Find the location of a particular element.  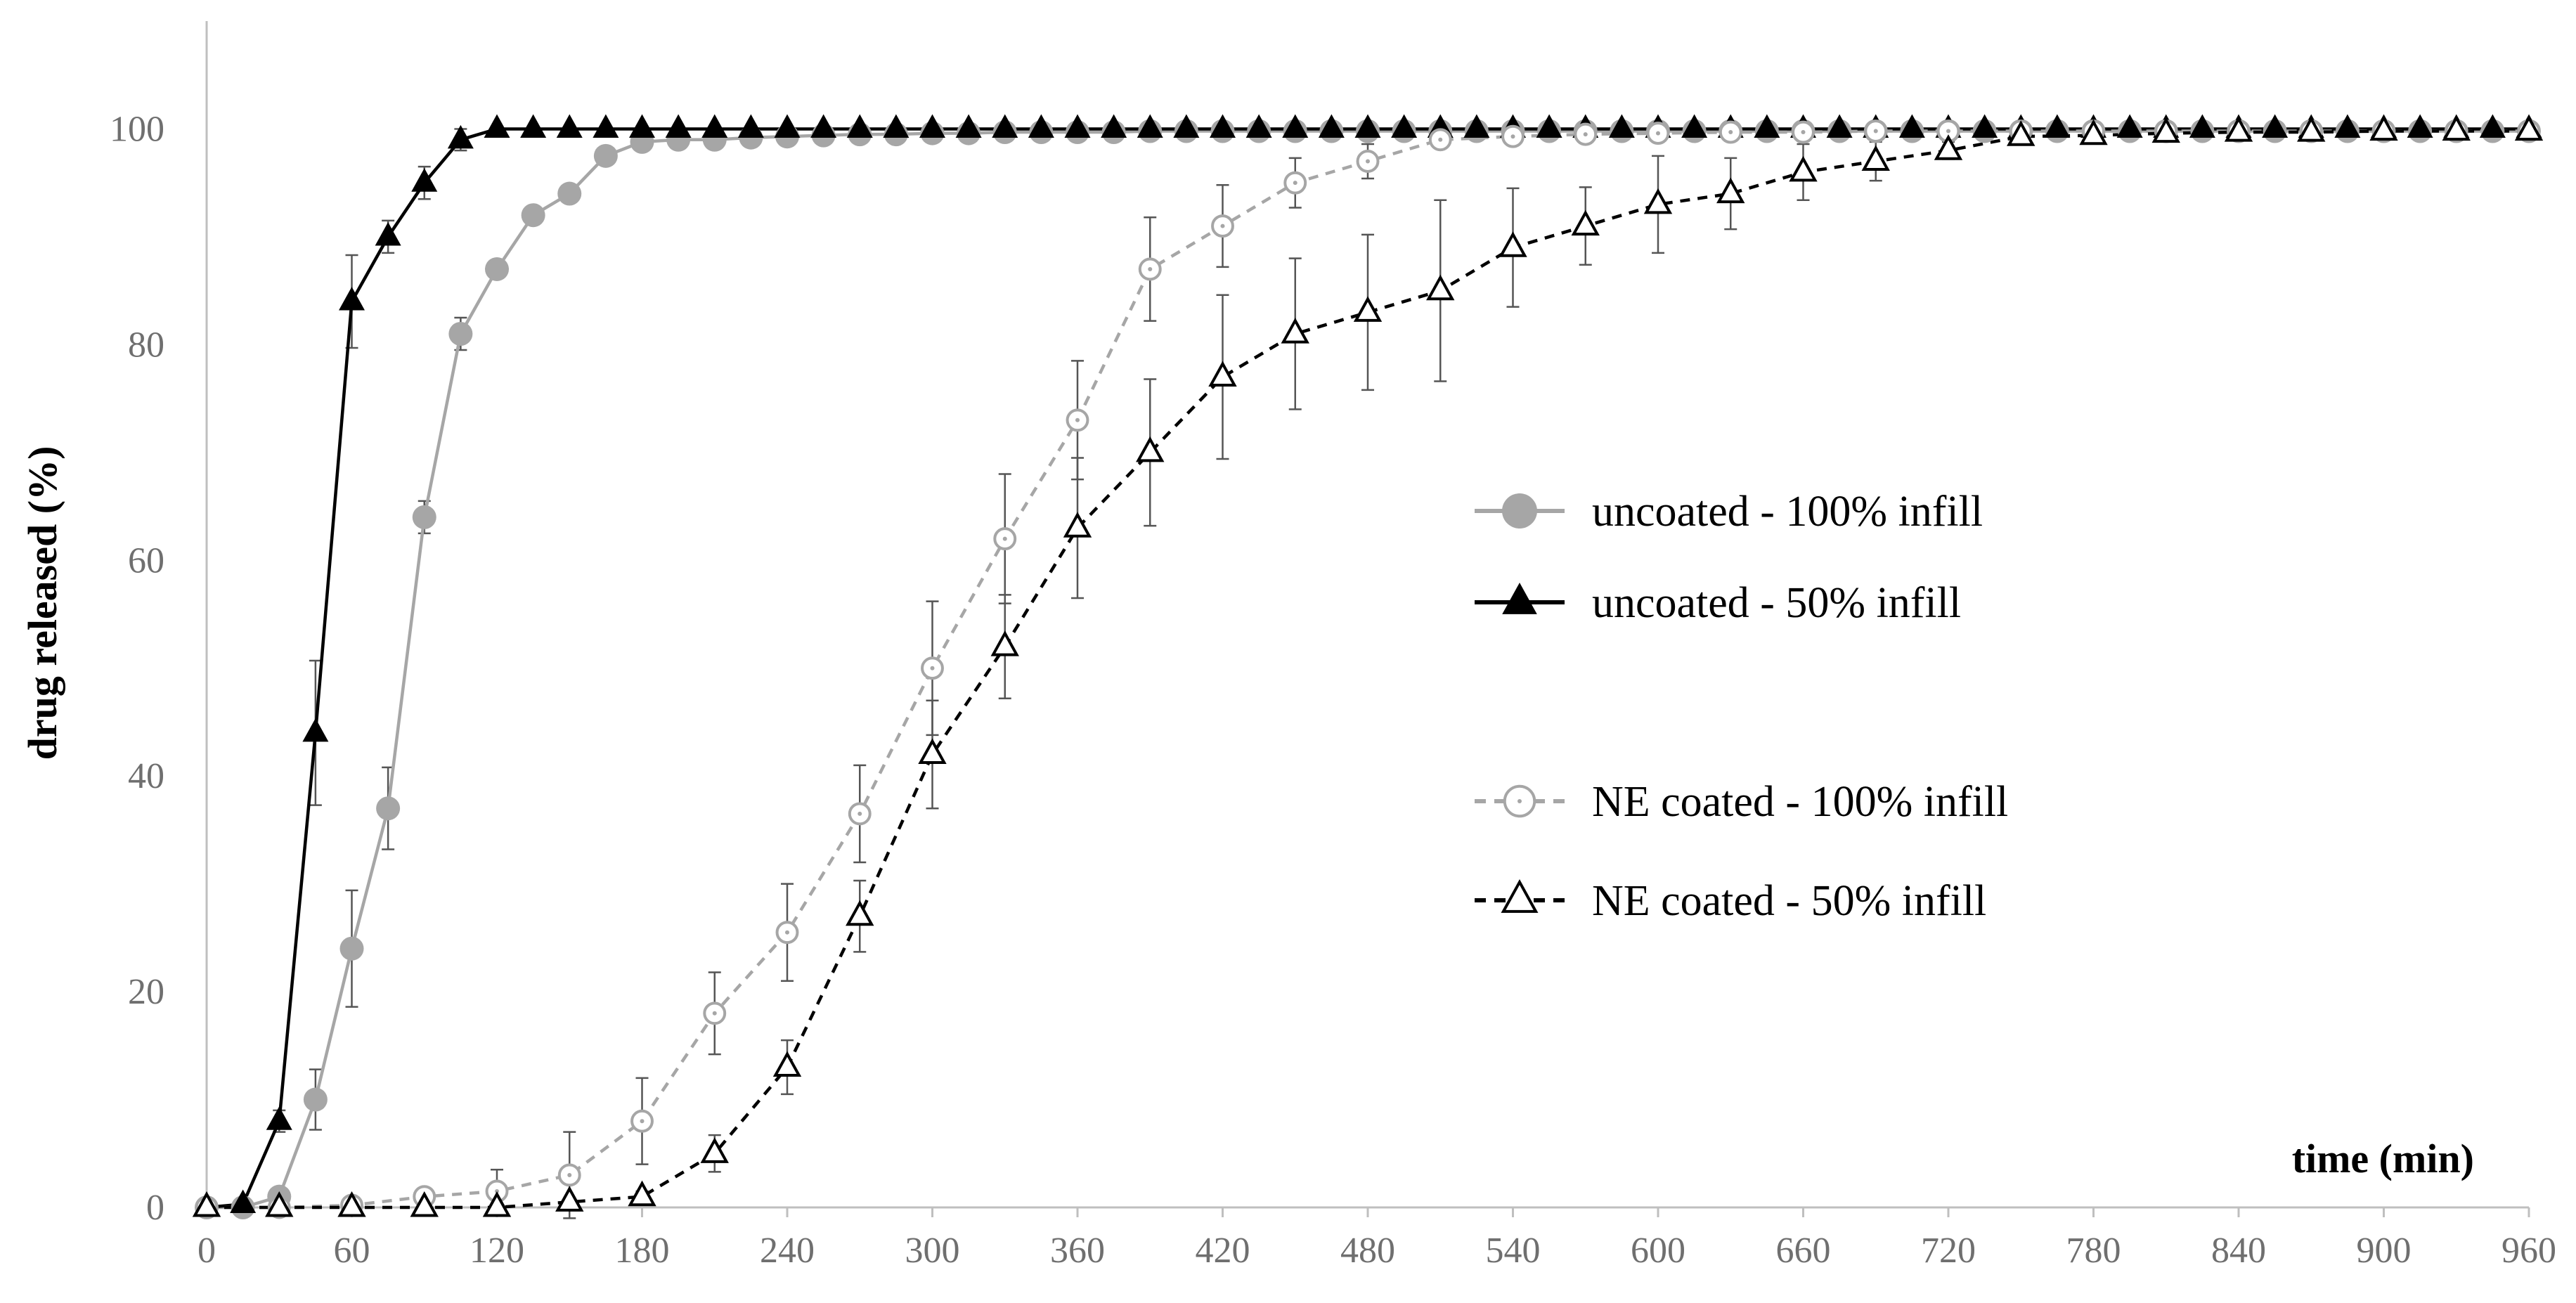

legend-item-uncoated-100pct-infill: uncoated - 100% infill is located at coordinates (1729, 512).